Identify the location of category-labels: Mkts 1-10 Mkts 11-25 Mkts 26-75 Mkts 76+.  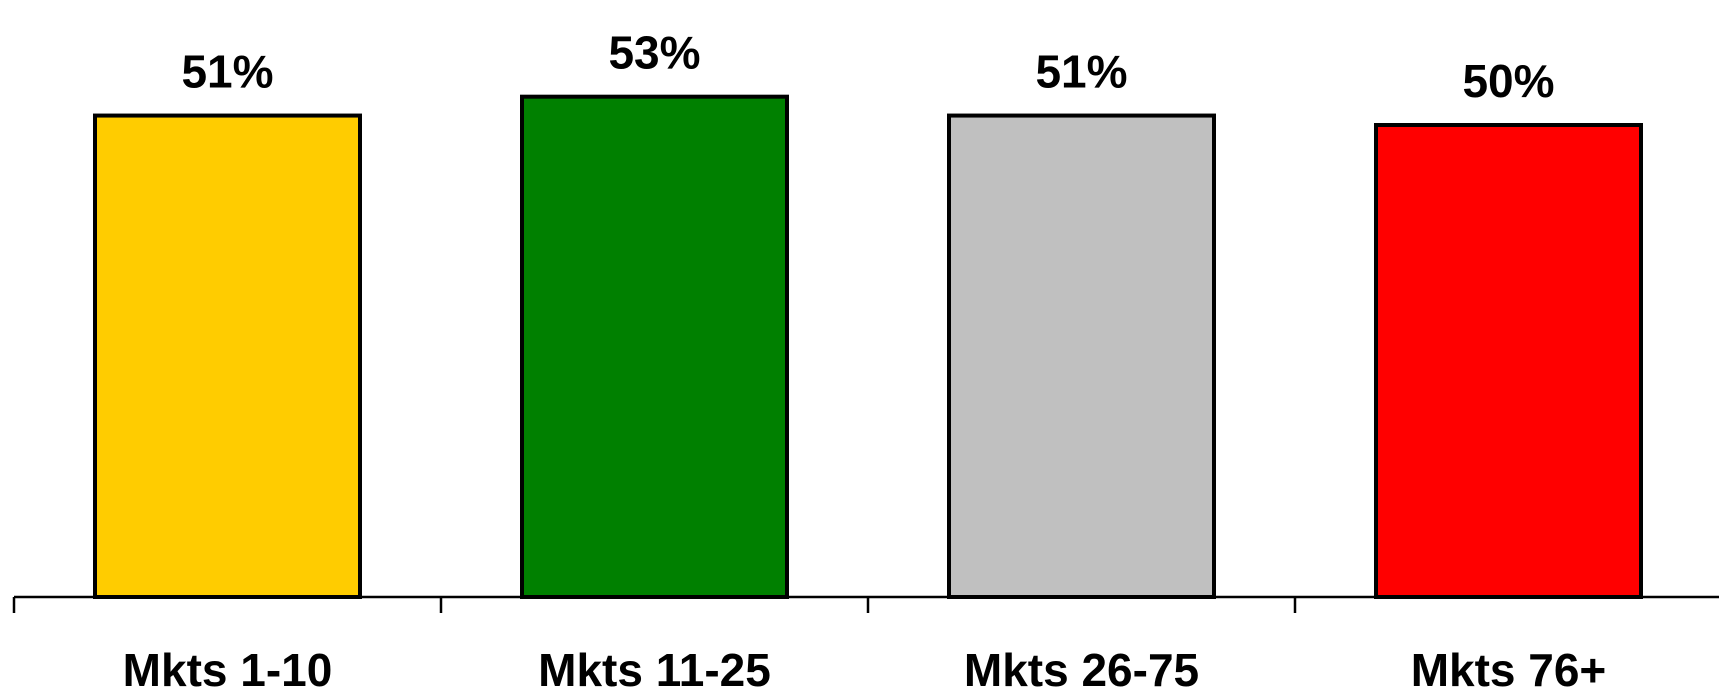
(865, 668).